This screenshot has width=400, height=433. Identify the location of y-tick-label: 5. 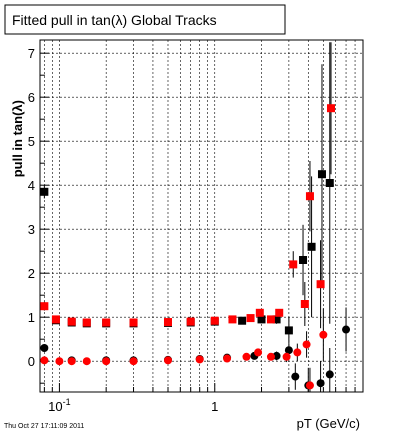
(31, 141).